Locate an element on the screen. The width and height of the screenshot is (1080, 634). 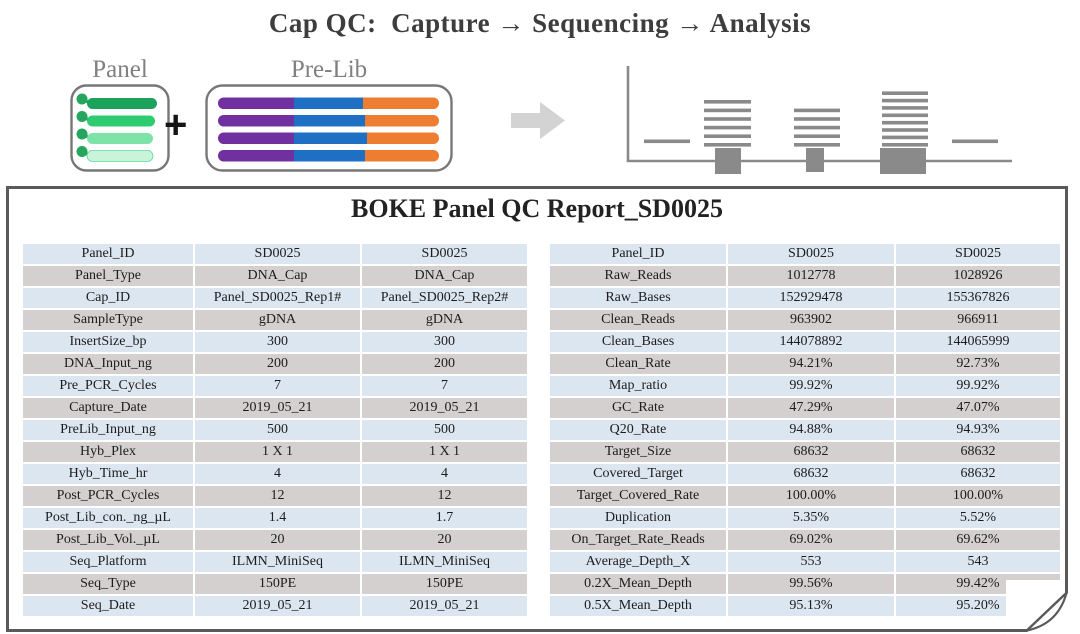
metric-value: 94.93% is located at coordinates (978, 430).